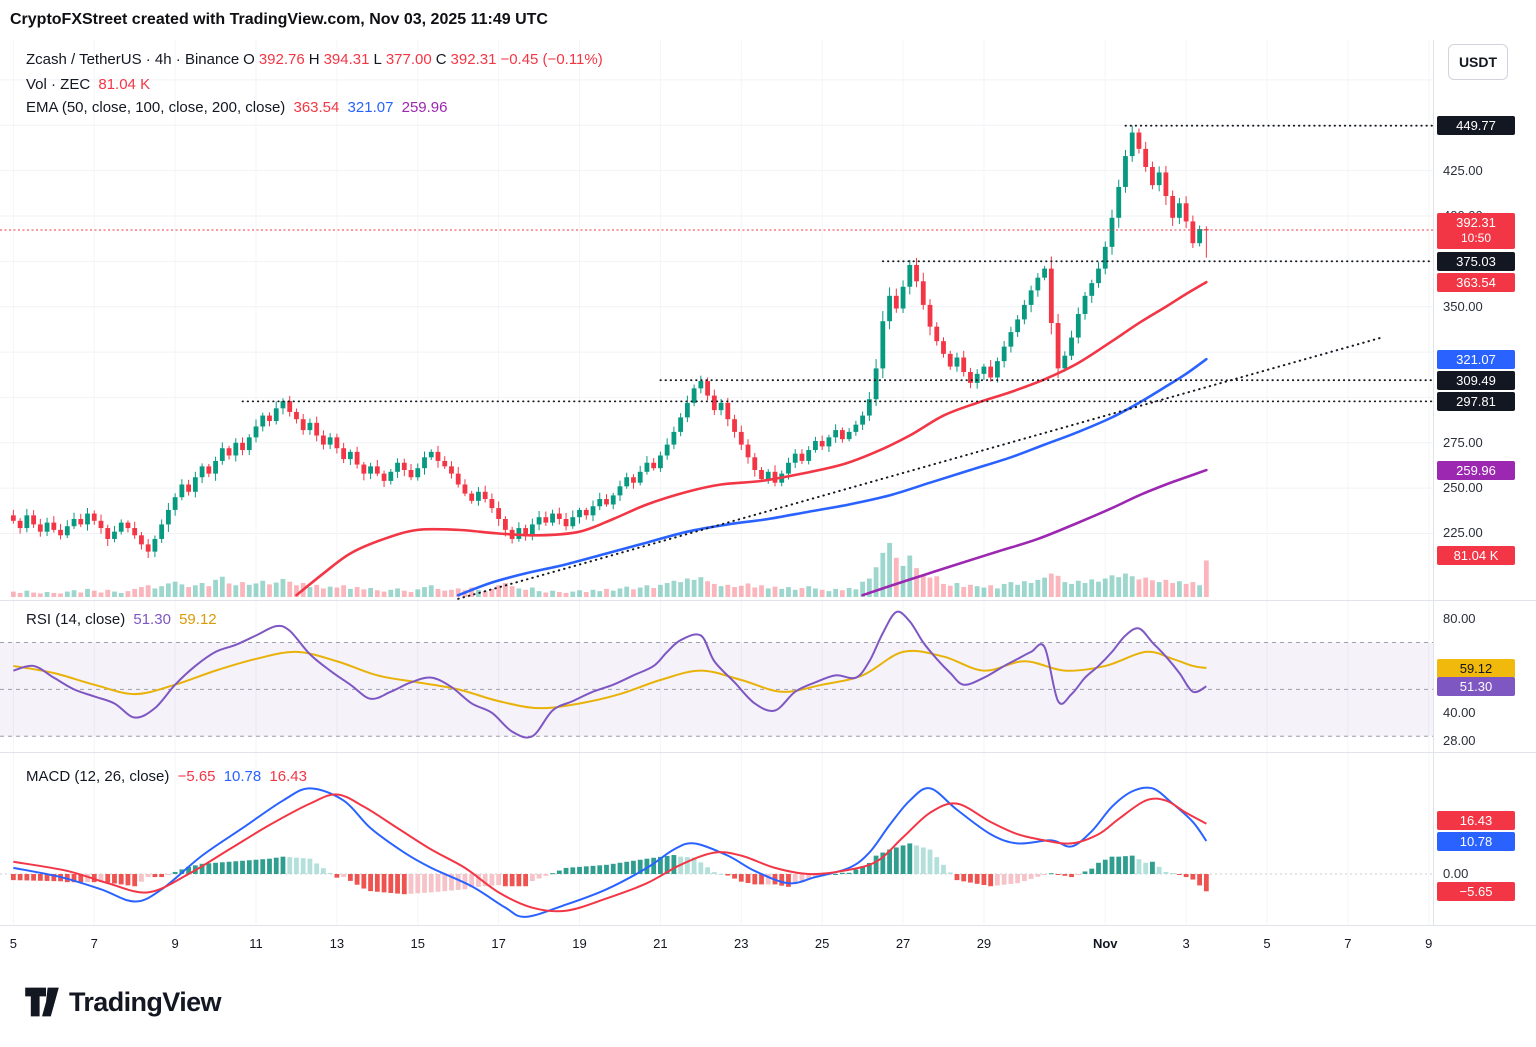  What do you see at coordinates (1476, 230) in the screenshot?
I see `price-badge: 392.31 10:50` at bounding box center [1476, 230].